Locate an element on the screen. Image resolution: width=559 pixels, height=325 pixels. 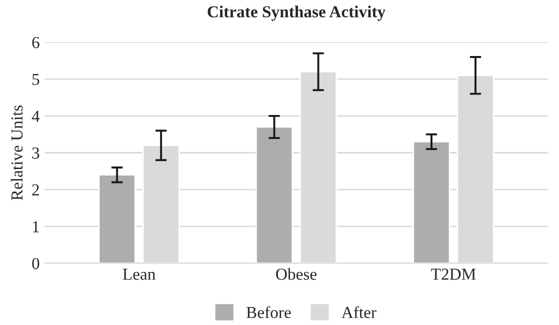
x-tick-label: T2DM is located at coordinates (453, 274).